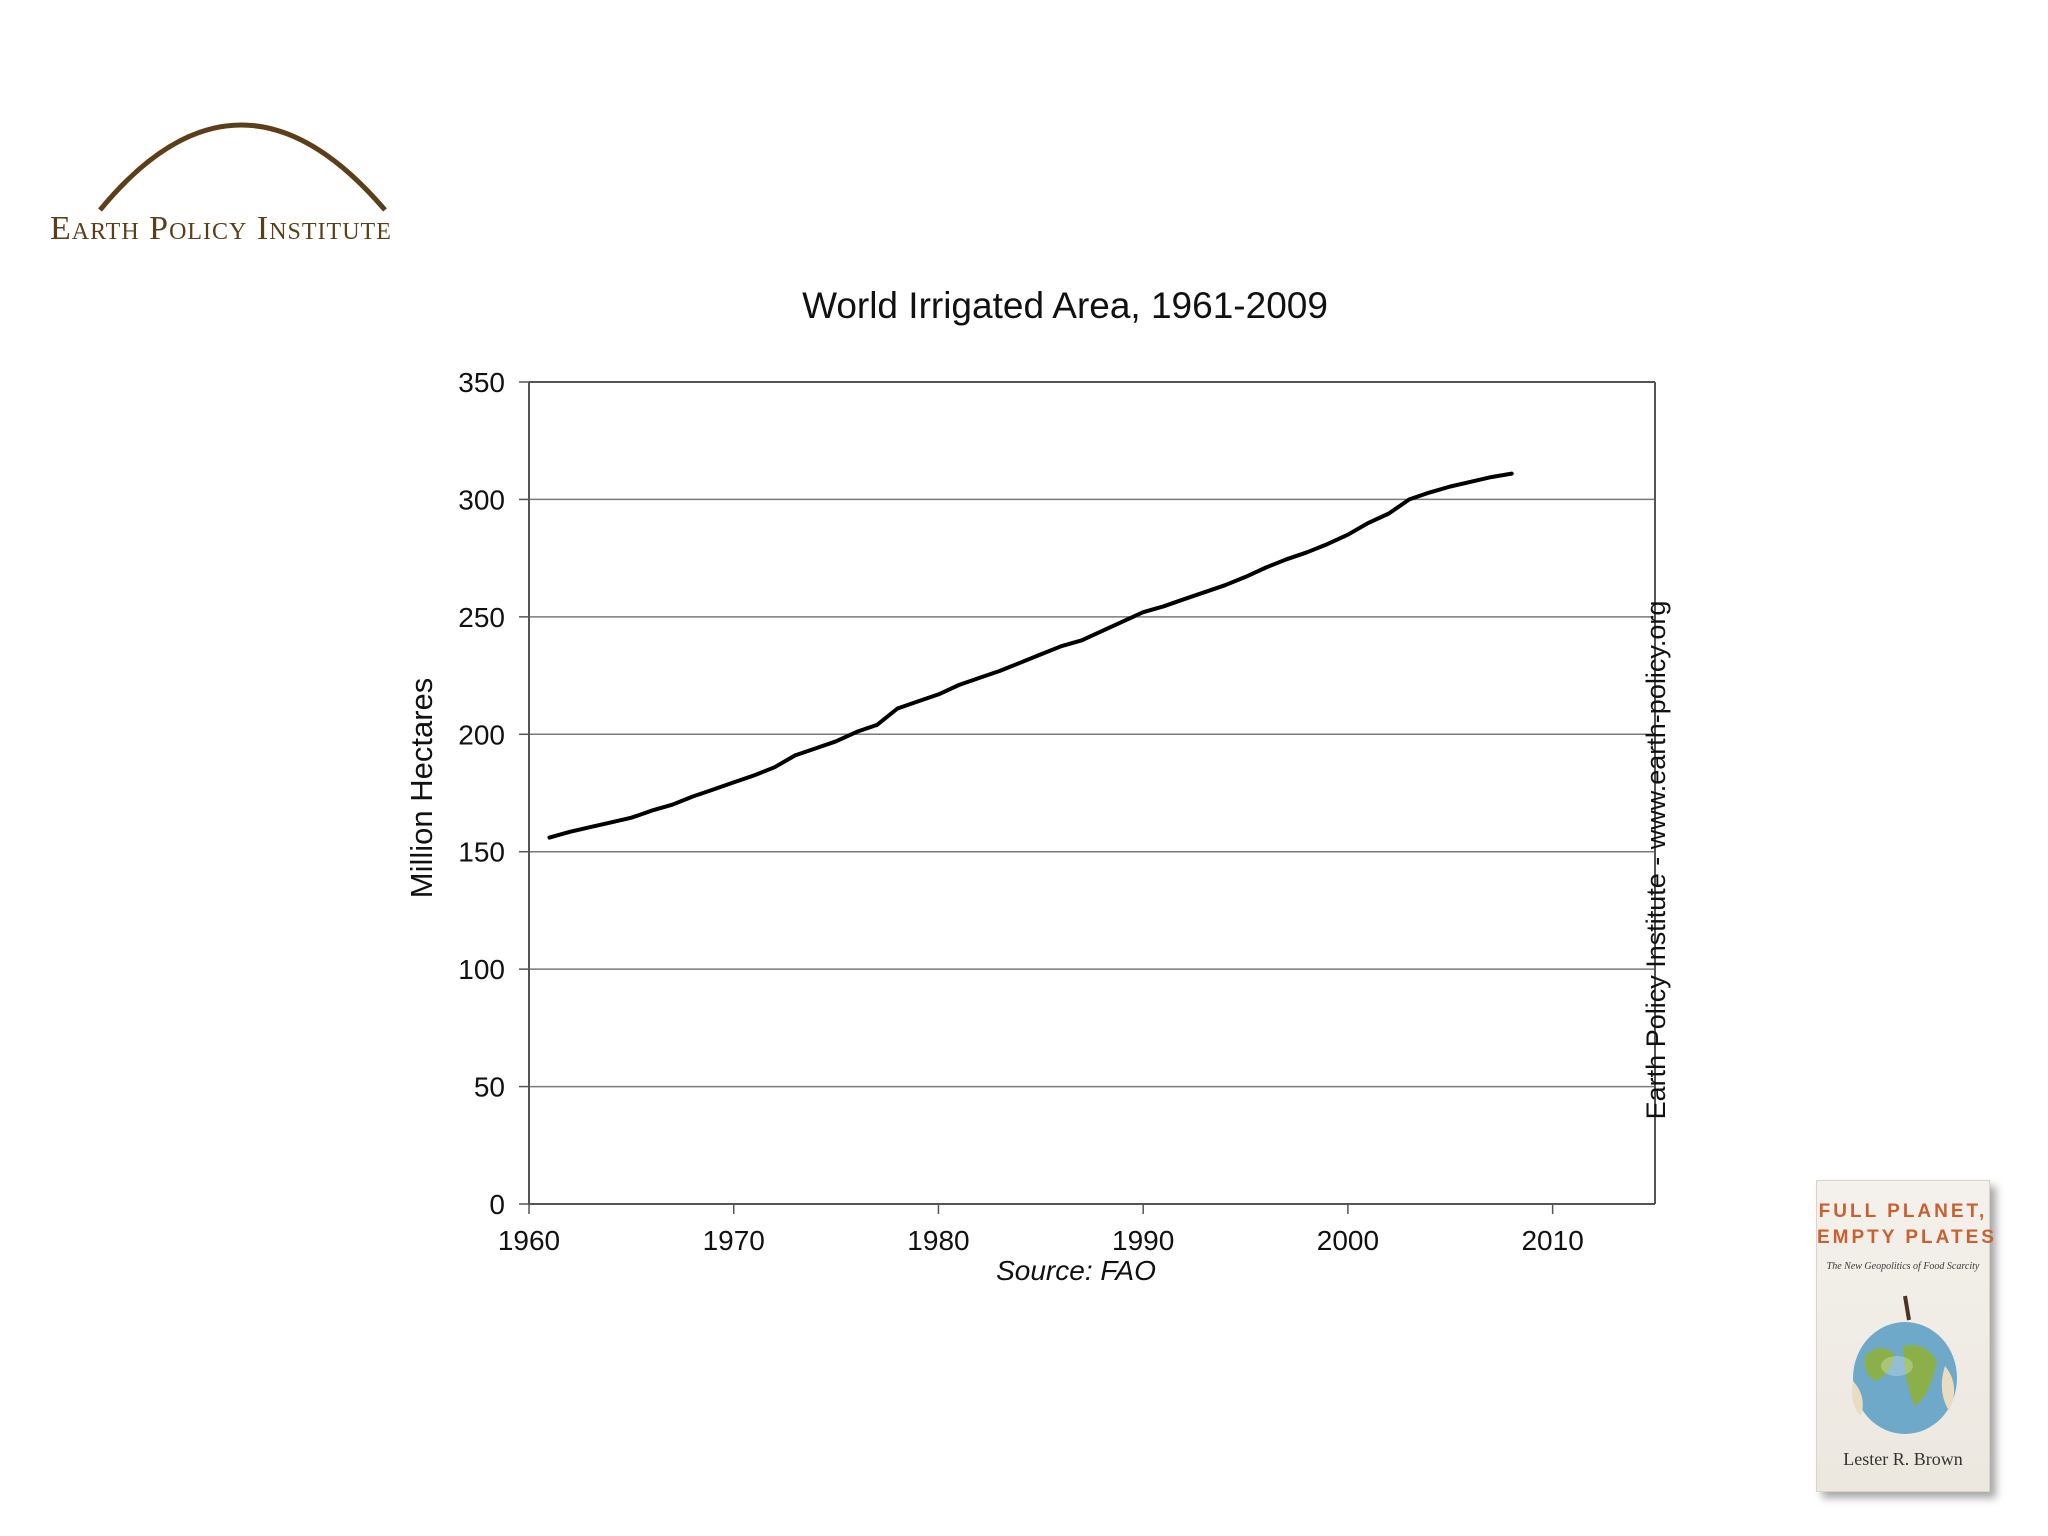  What do you see at coordinates (1065, 305) in the screenshot?
I see `chart-title: World Irrigated Area, 1961-2009` at bounding box center [1065, 305].